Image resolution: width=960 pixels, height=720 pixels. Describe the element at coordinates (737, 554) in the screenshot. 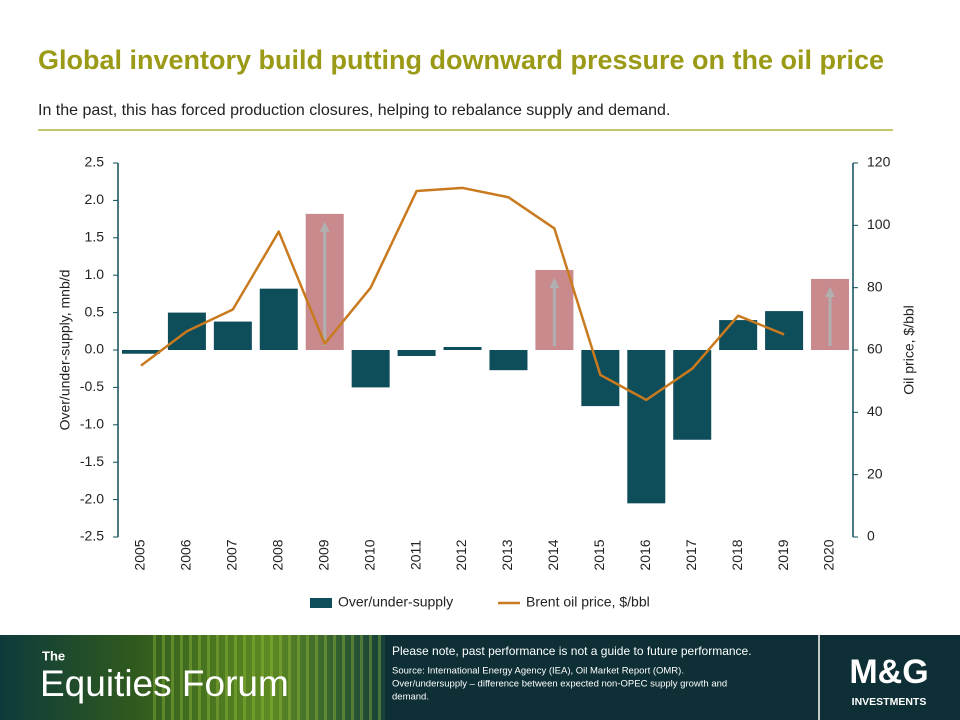

I see `x-tick-label: 2018` at that location.